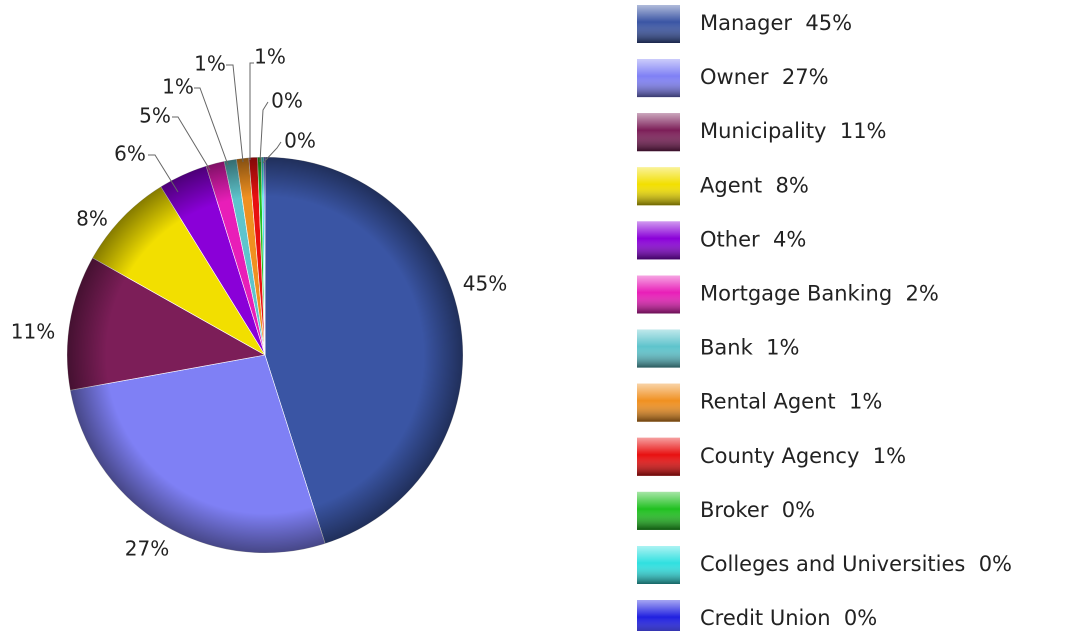 This screenshot has height=631, width=1079. What do you see at coordinates (33, 332) in the screenshot?
I see `slice-label: 11%` at bounding box center [33, 332].